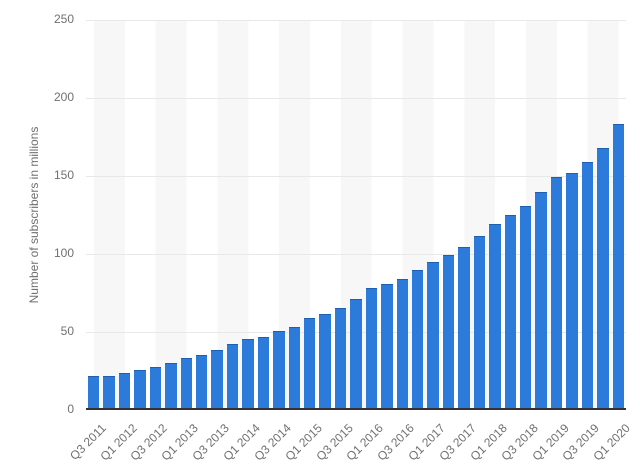 This screenshot has width=640, height=473. What do you see at coordinates (63, 19) in the screenshot?
I see `y-tick-label: 250` at bounding box center [63, 19].